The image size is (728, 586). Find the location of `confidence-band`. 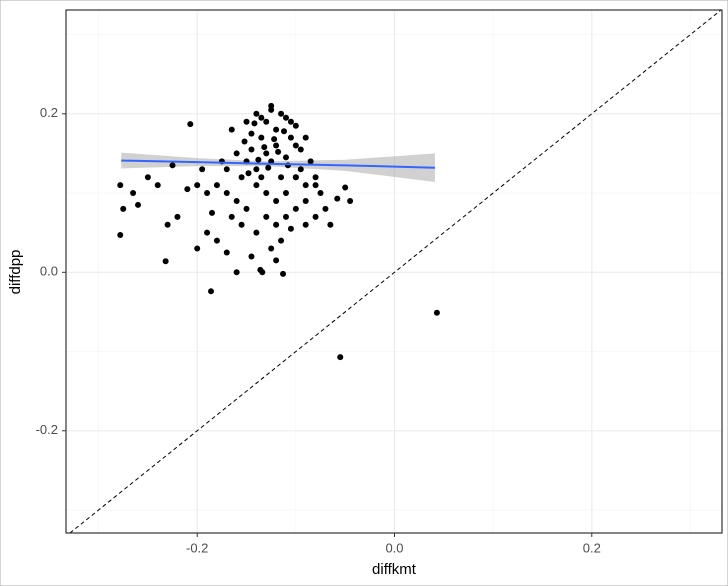

confidence-band is located at coordinates (278, 167).